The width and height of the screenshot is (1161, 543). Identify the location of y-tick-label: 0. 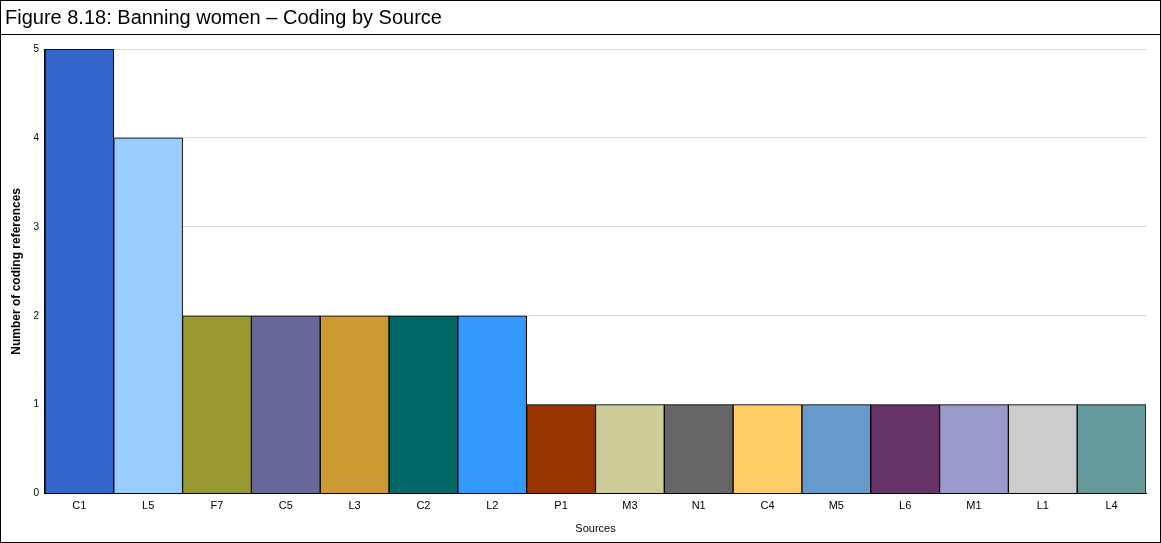
(36, 493).